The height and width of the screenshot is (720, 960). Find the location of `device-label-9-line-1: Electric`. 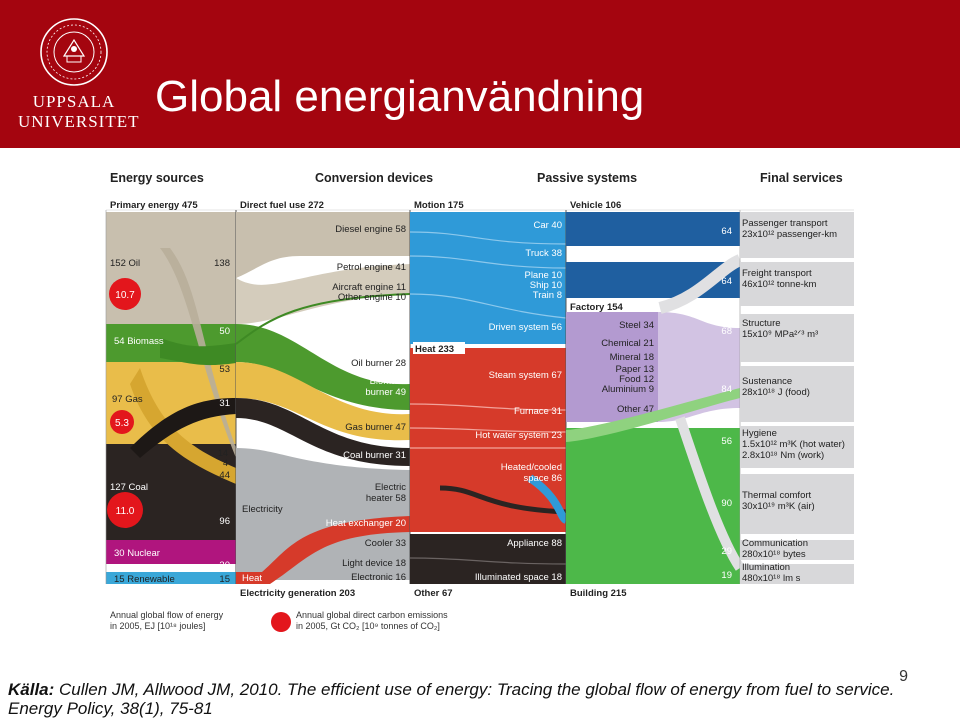

device-label-9-line-1: Electric is located at coordinates (390, 487).